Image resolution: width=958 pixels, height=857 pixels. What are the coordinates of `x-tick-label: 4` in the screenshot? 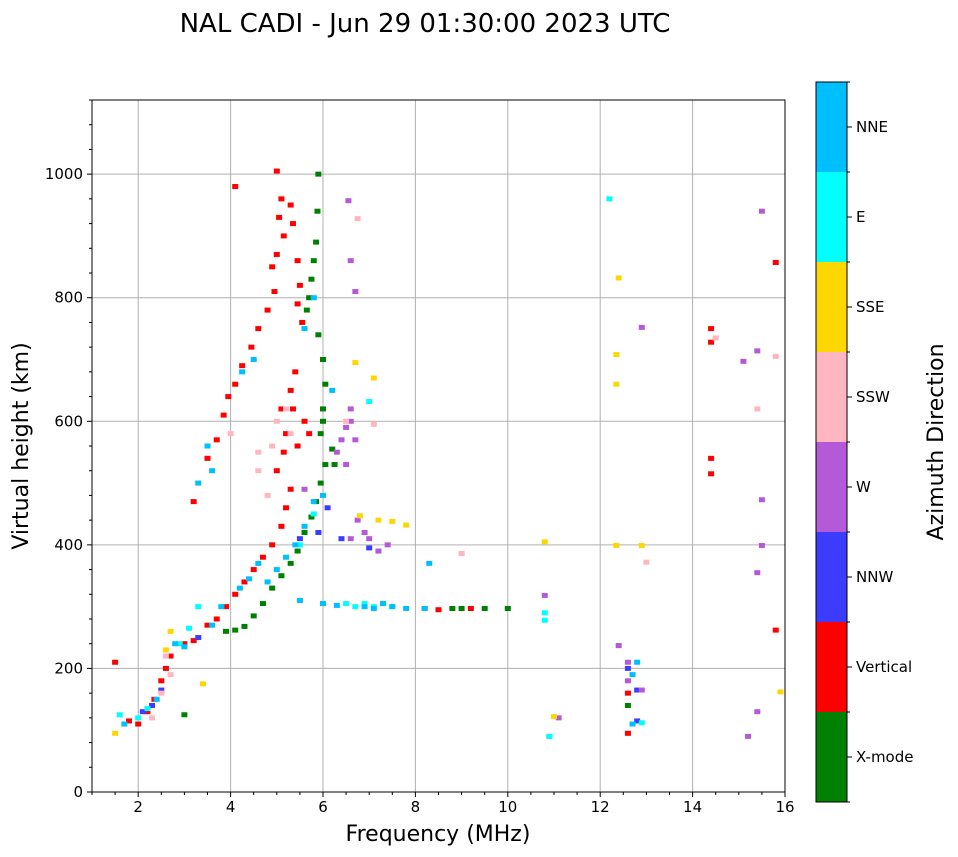 It's located at (231, 807).